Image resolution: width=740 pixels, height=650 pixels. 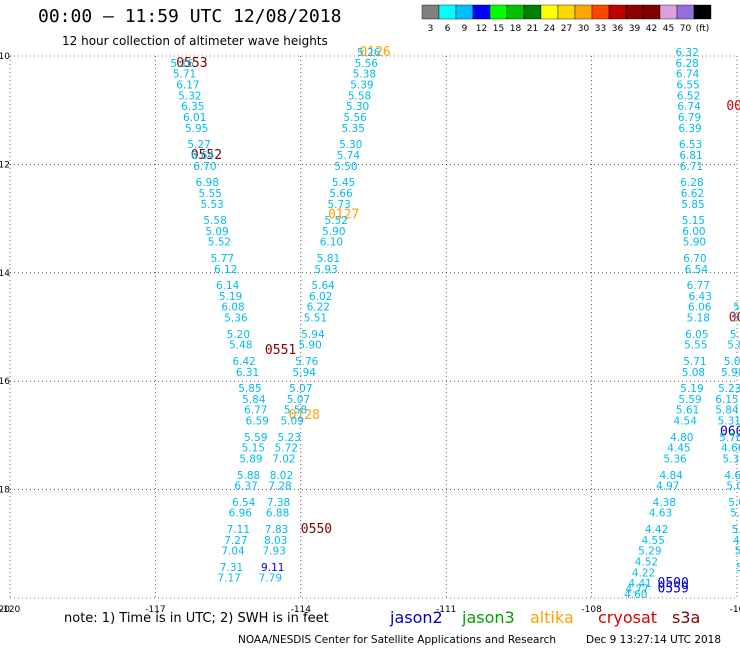 What do you see at coordinates (686, 422) in the screenshot?
I see `swh-value: 4.54` at bounding box center [686, 422].